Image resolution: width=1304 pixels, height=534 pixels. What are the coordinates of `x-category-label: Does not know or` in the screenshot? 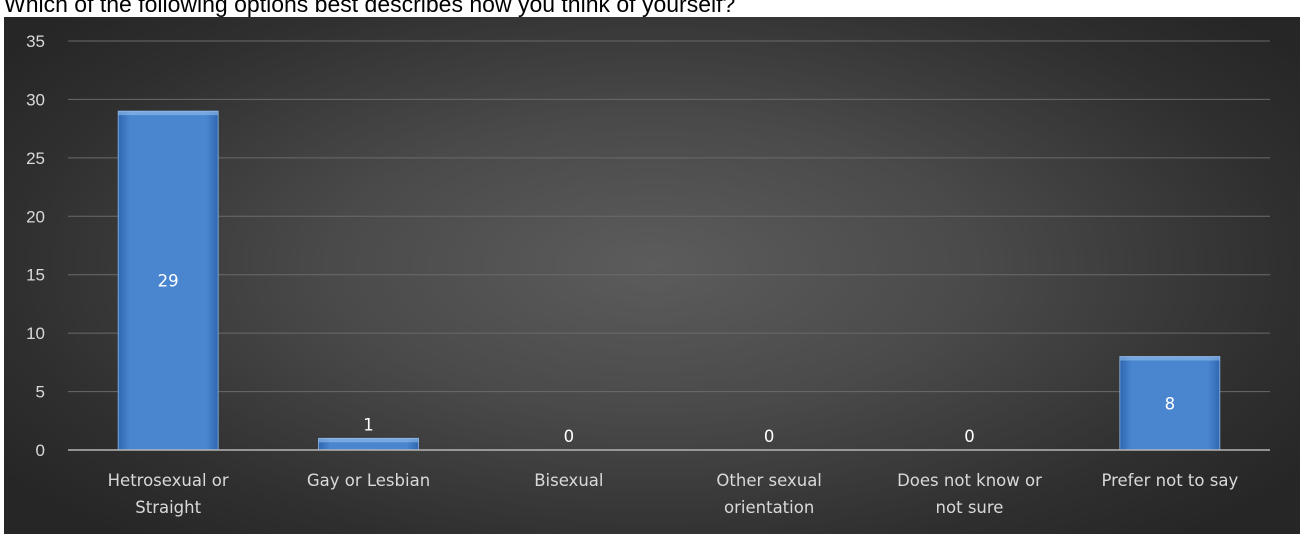 It's located at (969, 480).